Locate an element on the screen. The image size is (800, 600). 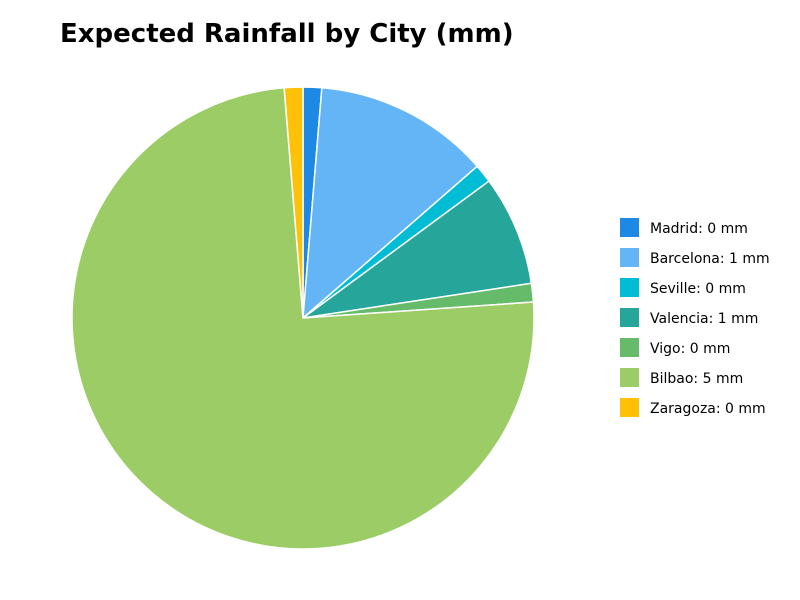
legend-swatch-valencia is located at coordinates (629, 317).